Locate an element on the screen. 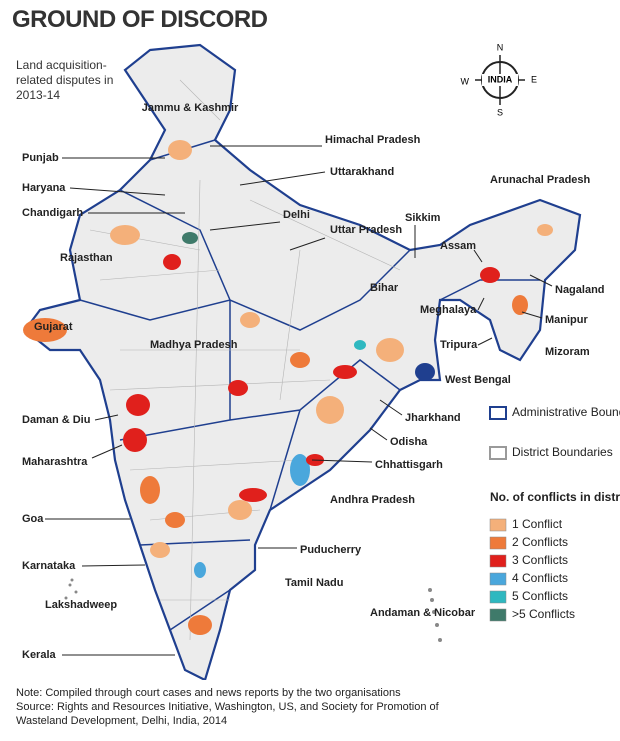 This screenshot has height=741, width=620. state-label: Chandigarh is located at coordinates (52, 213).